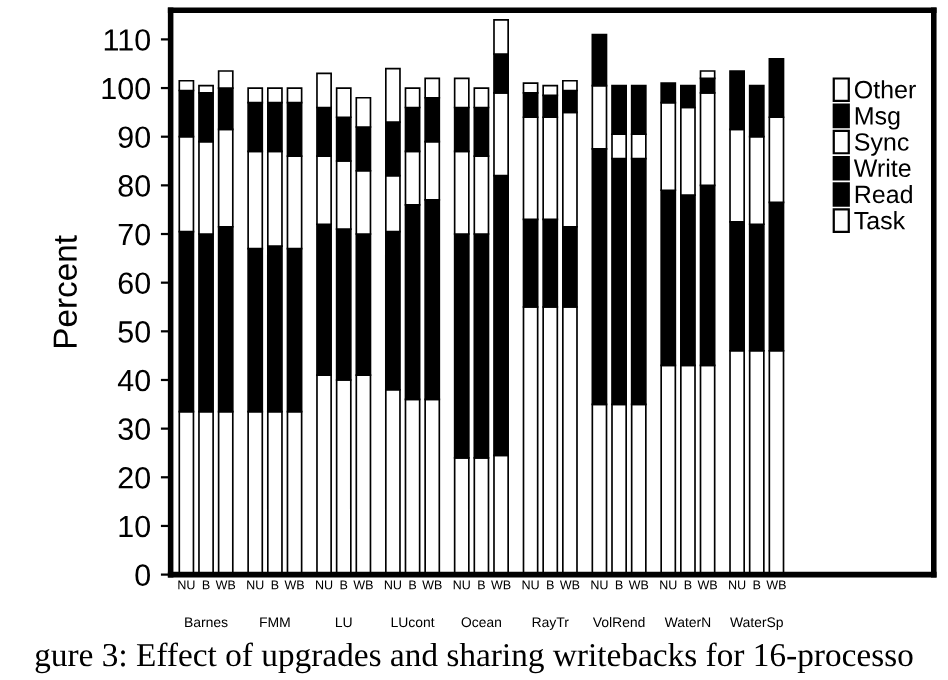 Image resolution: width=948 pixels, height=680 pixels. I want to click on y-tick-label: 100, so click(126, 88).